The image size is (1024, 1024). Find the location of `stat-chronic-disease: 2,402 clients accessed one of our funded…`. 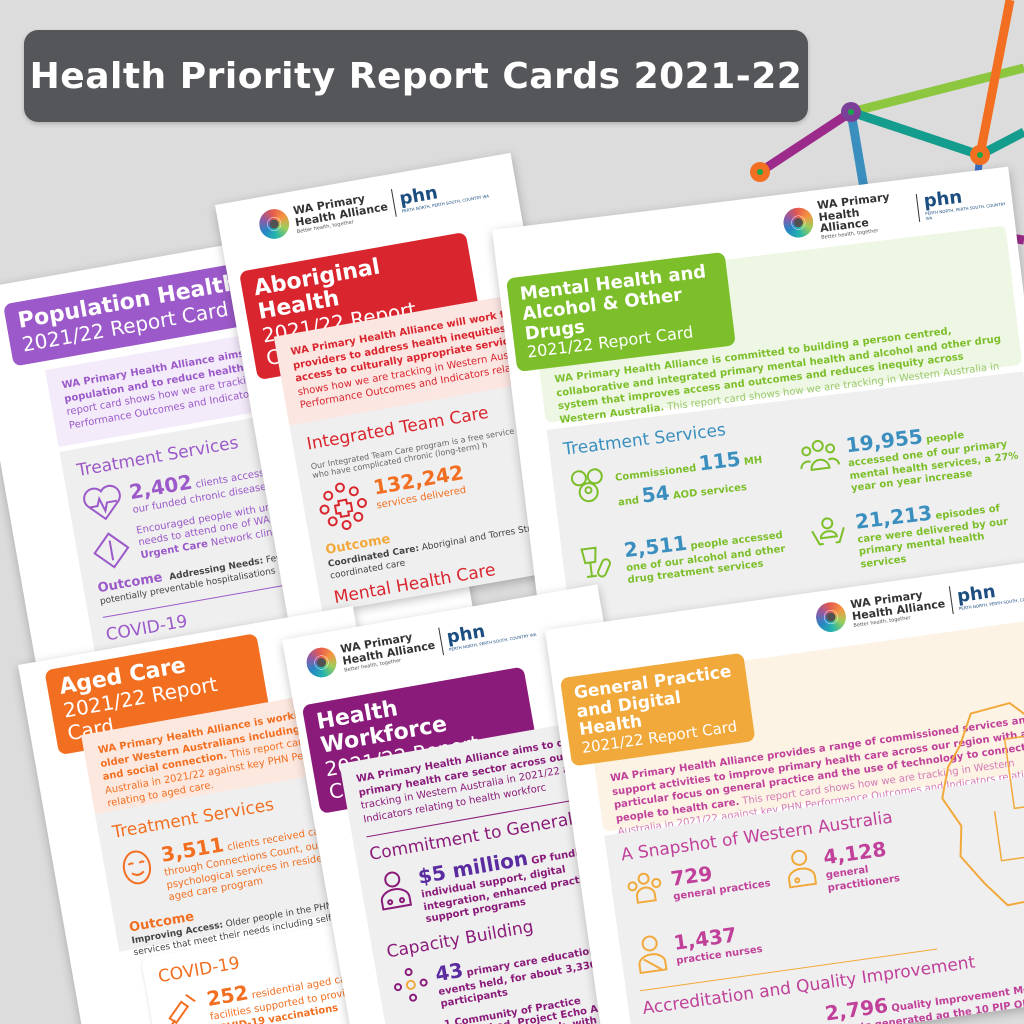

stat-chronic-disease: 2,402 clients accessed one of our funded… is located at coordinates (197, 487).